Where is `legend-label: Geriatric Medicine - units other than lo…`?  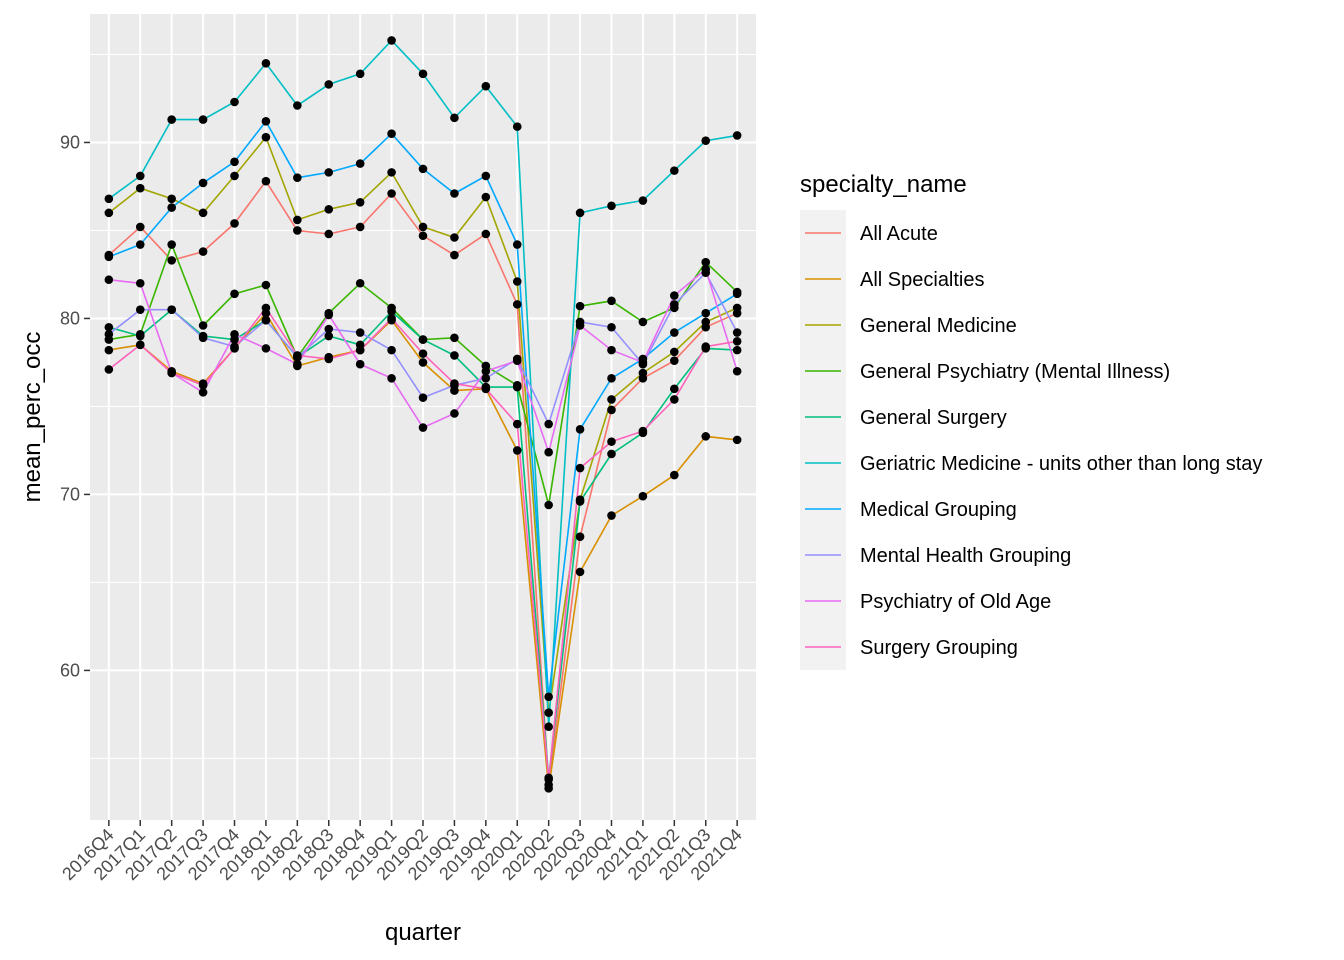 legend-label: Geriatric Medicine - units other than lo… is located at coordinates (1061, 464).